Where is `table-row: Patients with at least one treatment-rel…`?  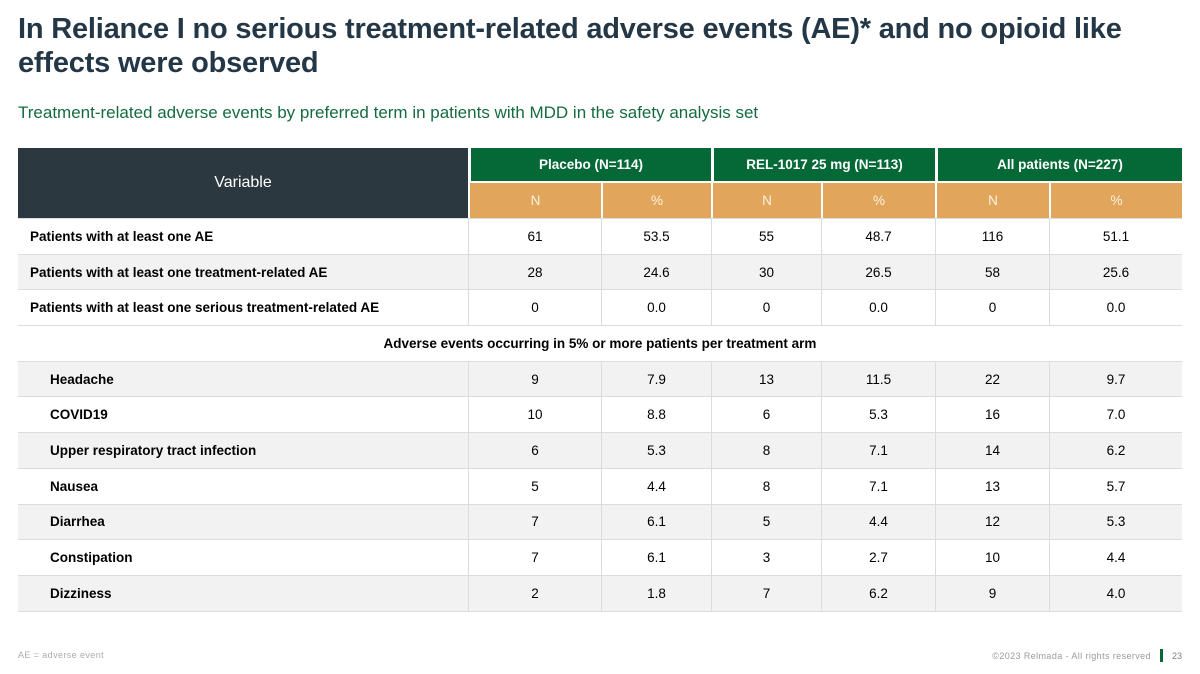
table-row: Patients with at least one treatment-rel… is located at coordinates (600, 272).